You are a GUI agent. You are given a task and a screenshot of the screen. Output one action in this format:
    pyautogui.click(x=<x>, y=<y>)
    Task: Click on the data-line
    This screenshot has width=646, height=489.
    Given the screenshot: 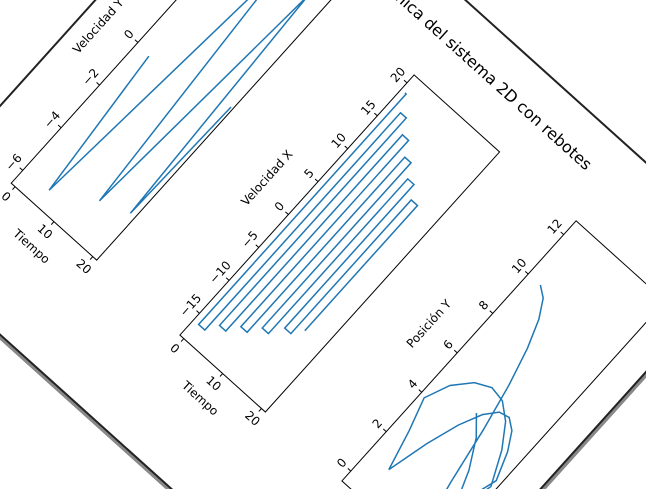 What is the action you would take?
    pyautogui.click(x=466, y=386)
    